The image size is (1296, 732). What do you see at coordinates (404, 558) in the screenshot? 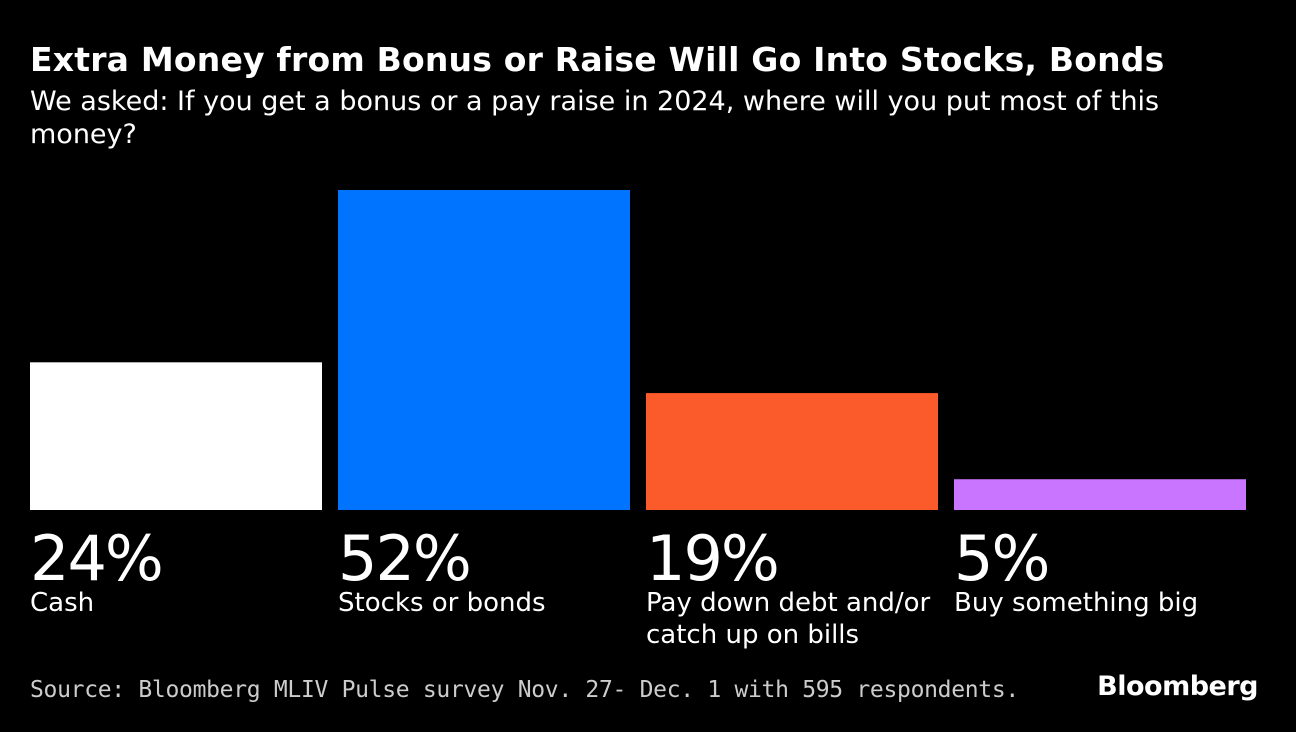
I see `value-label-1: 52%` at bounding box center [404, 558].